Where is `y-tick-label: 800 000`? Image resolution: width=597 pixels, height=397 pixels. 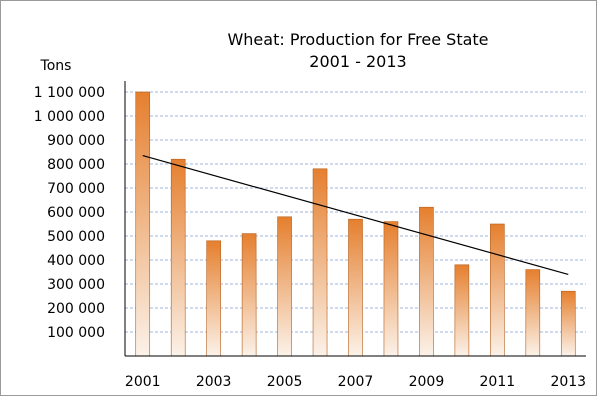 y-tick-label: 800 000 is located at coordinates (76, 165).